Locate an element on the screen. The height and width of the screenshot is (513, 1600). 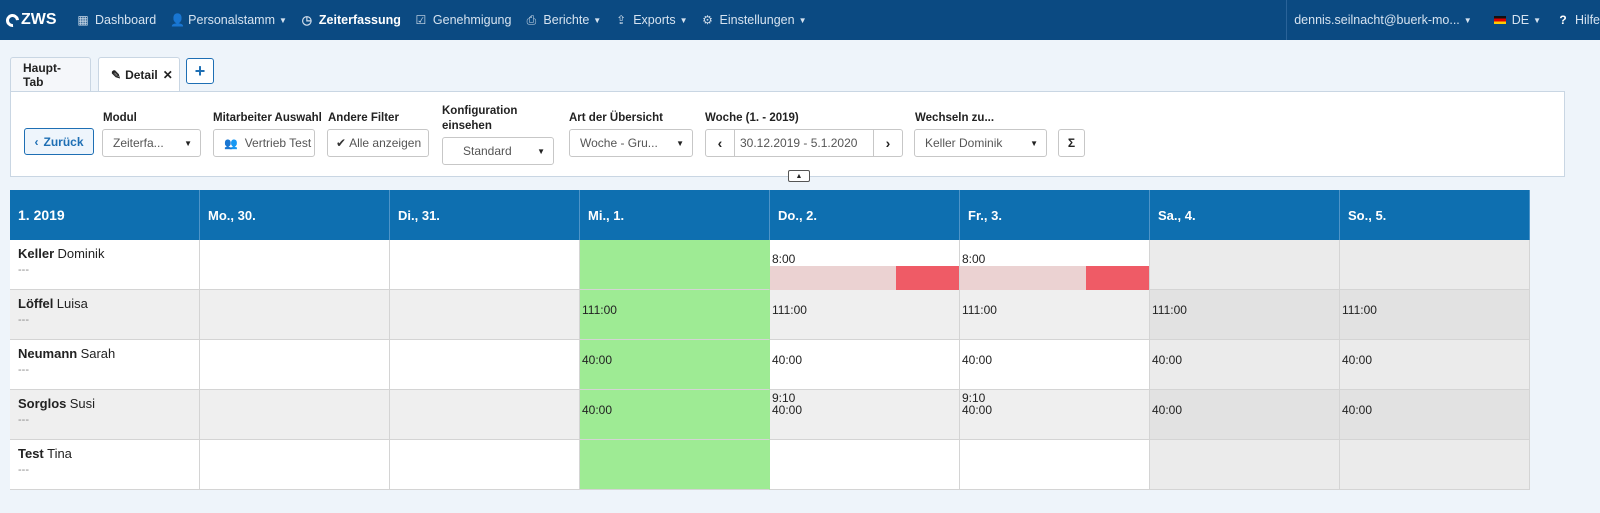
language-label: DE is located at coordinates (1520, 20).